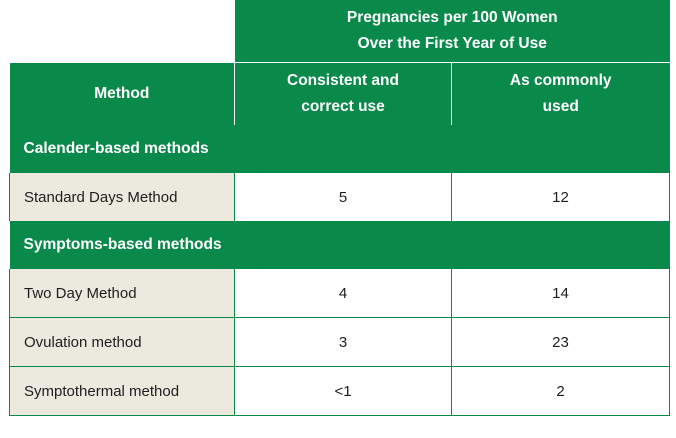  What do you see at coordinates (343, 342) in the screenshot?
I see `consistent-use-cell: 3` at bounding box center [343, 342].